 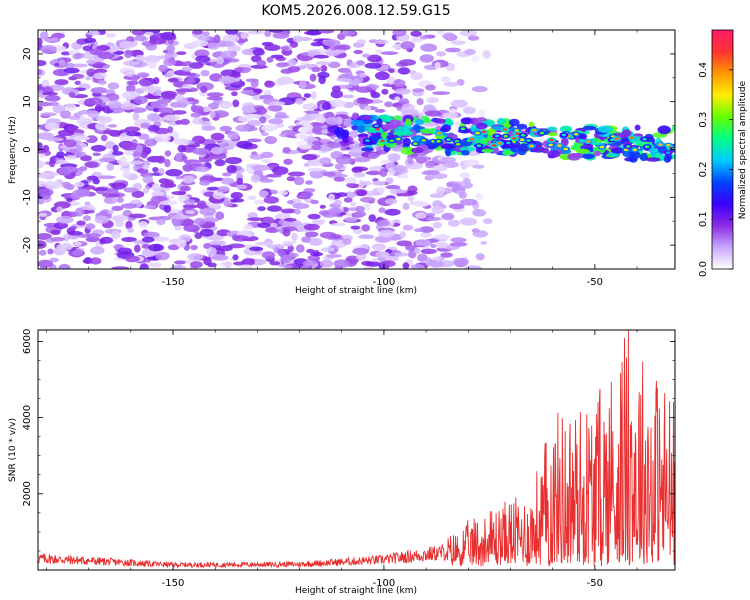 What do you see at coordinates (13, 450) in the screenshot?
I see `snr-y-label: SNR (10 * v/v)` at bounding box center [13, 450].